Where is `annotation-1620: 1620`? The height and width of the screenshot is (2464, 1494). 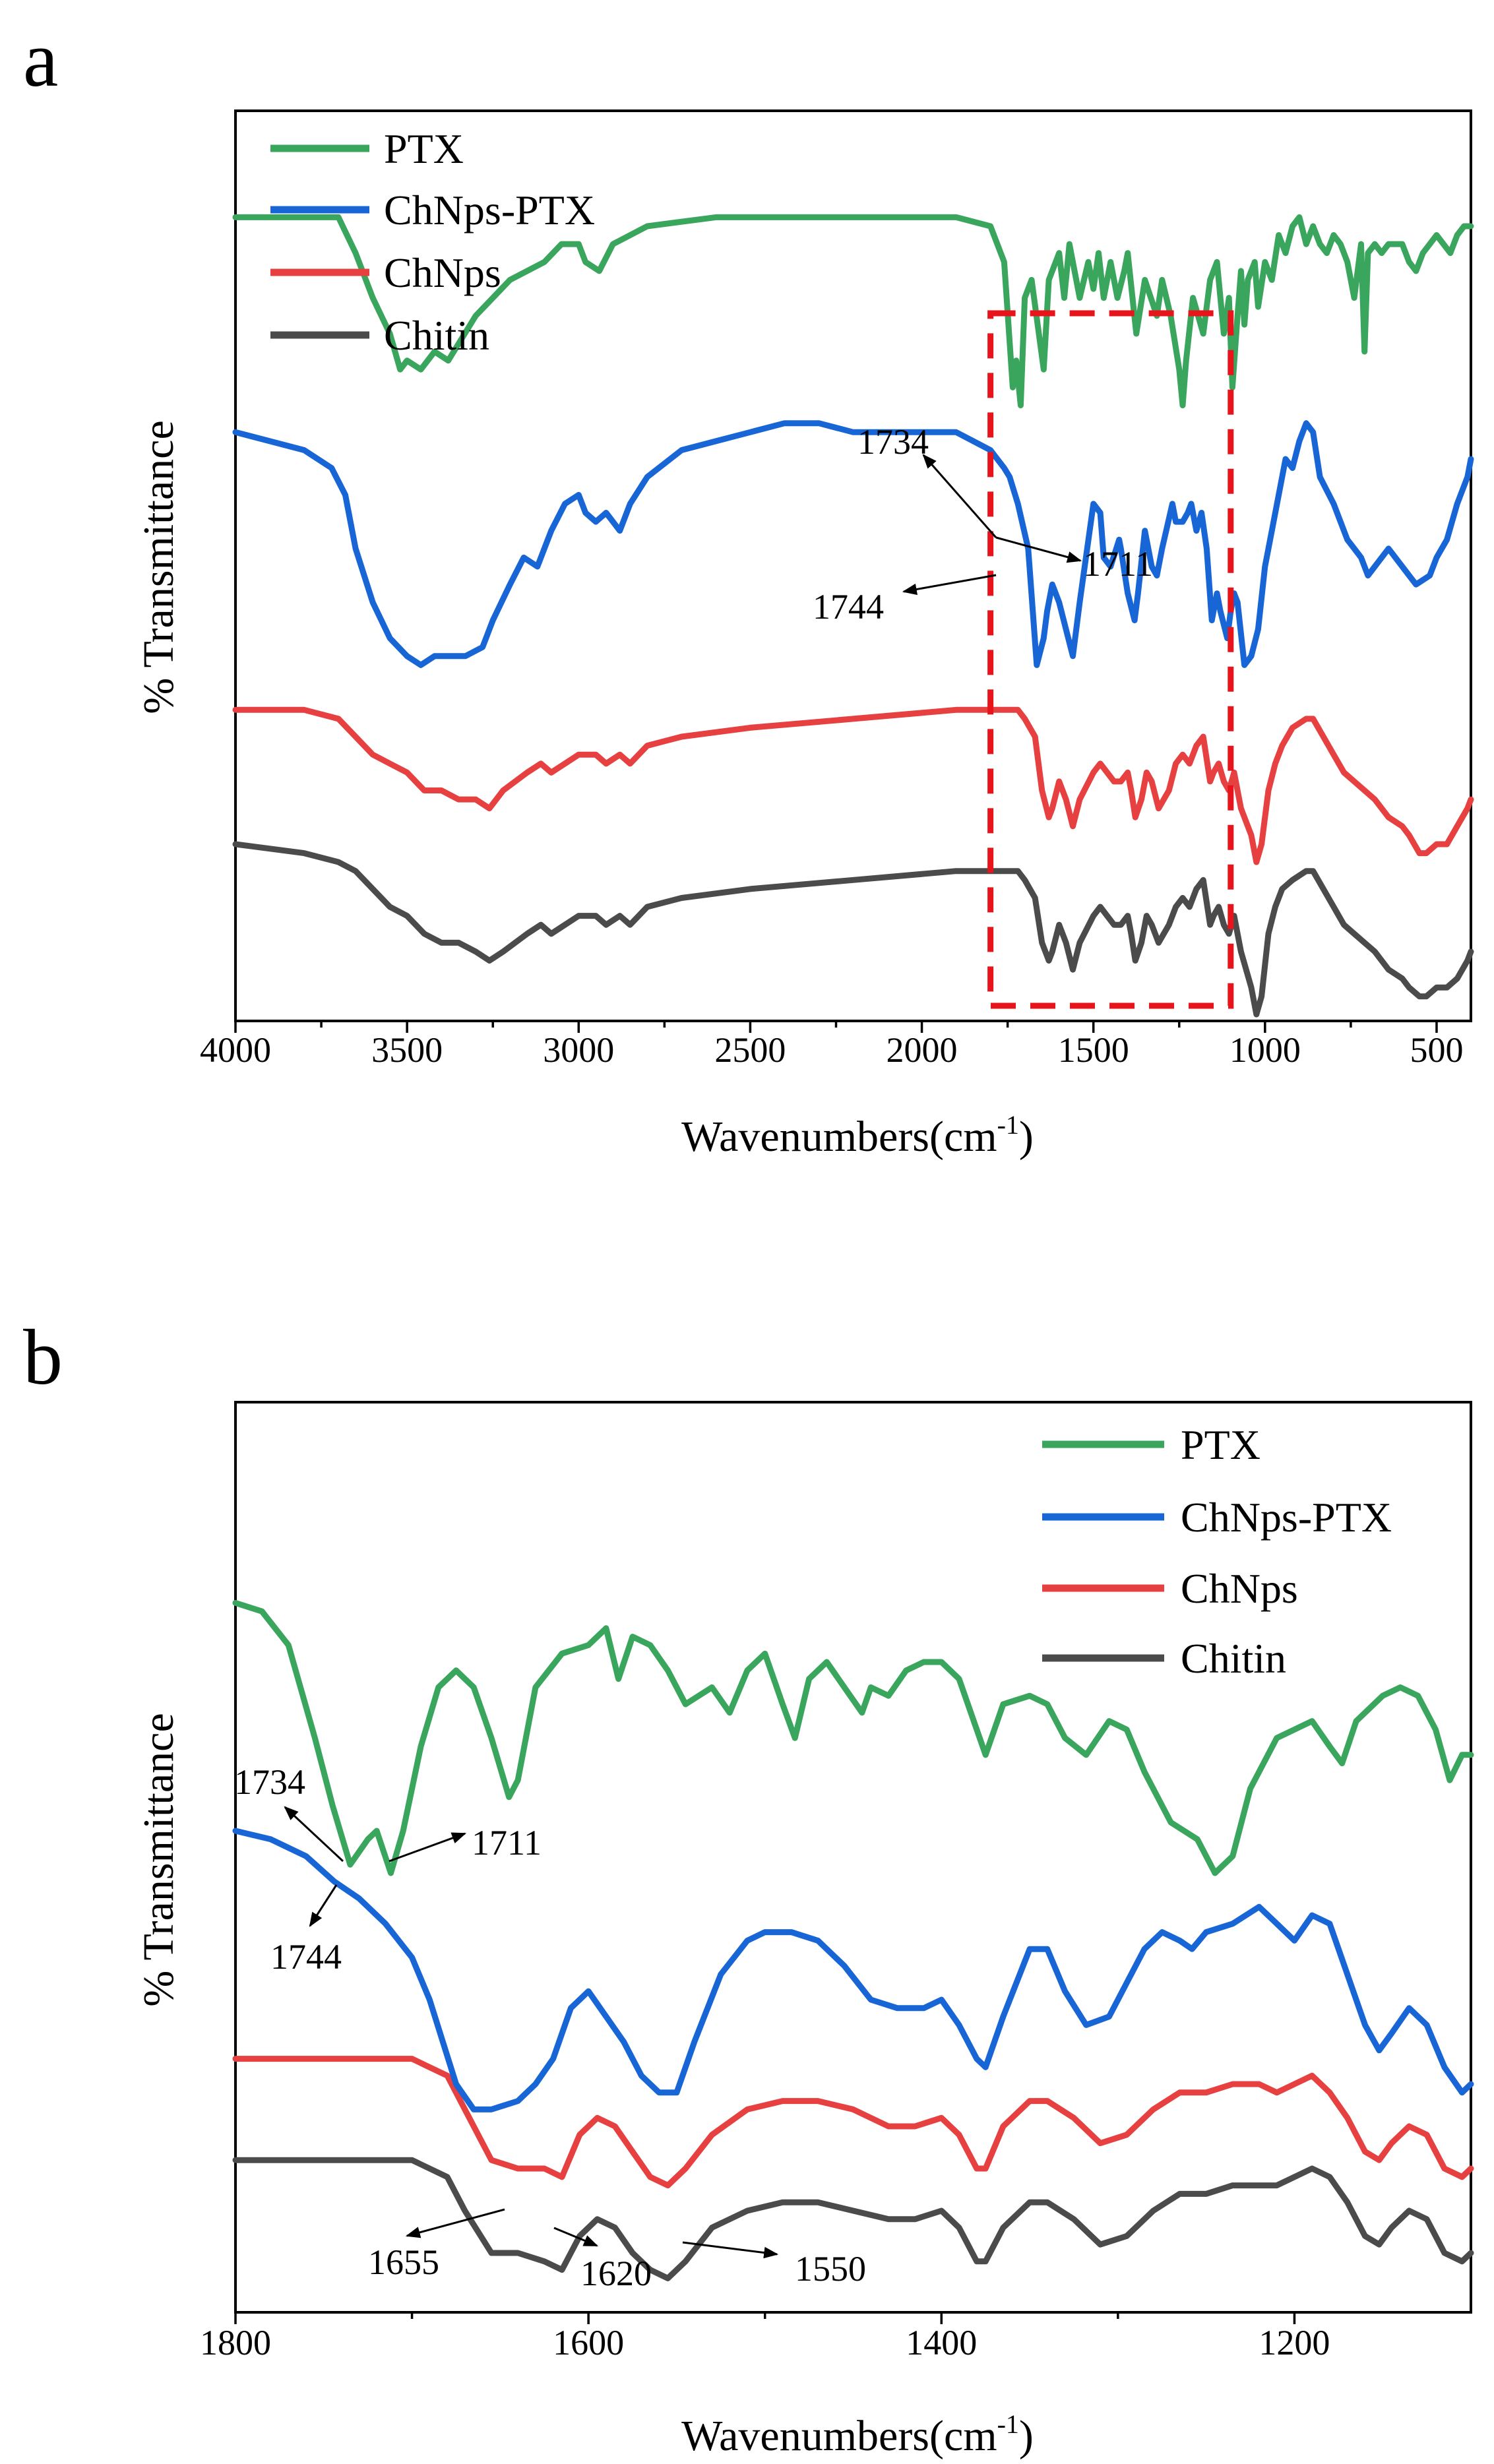
annotation-1620: 1620 is located at coordinates (602, 2260).